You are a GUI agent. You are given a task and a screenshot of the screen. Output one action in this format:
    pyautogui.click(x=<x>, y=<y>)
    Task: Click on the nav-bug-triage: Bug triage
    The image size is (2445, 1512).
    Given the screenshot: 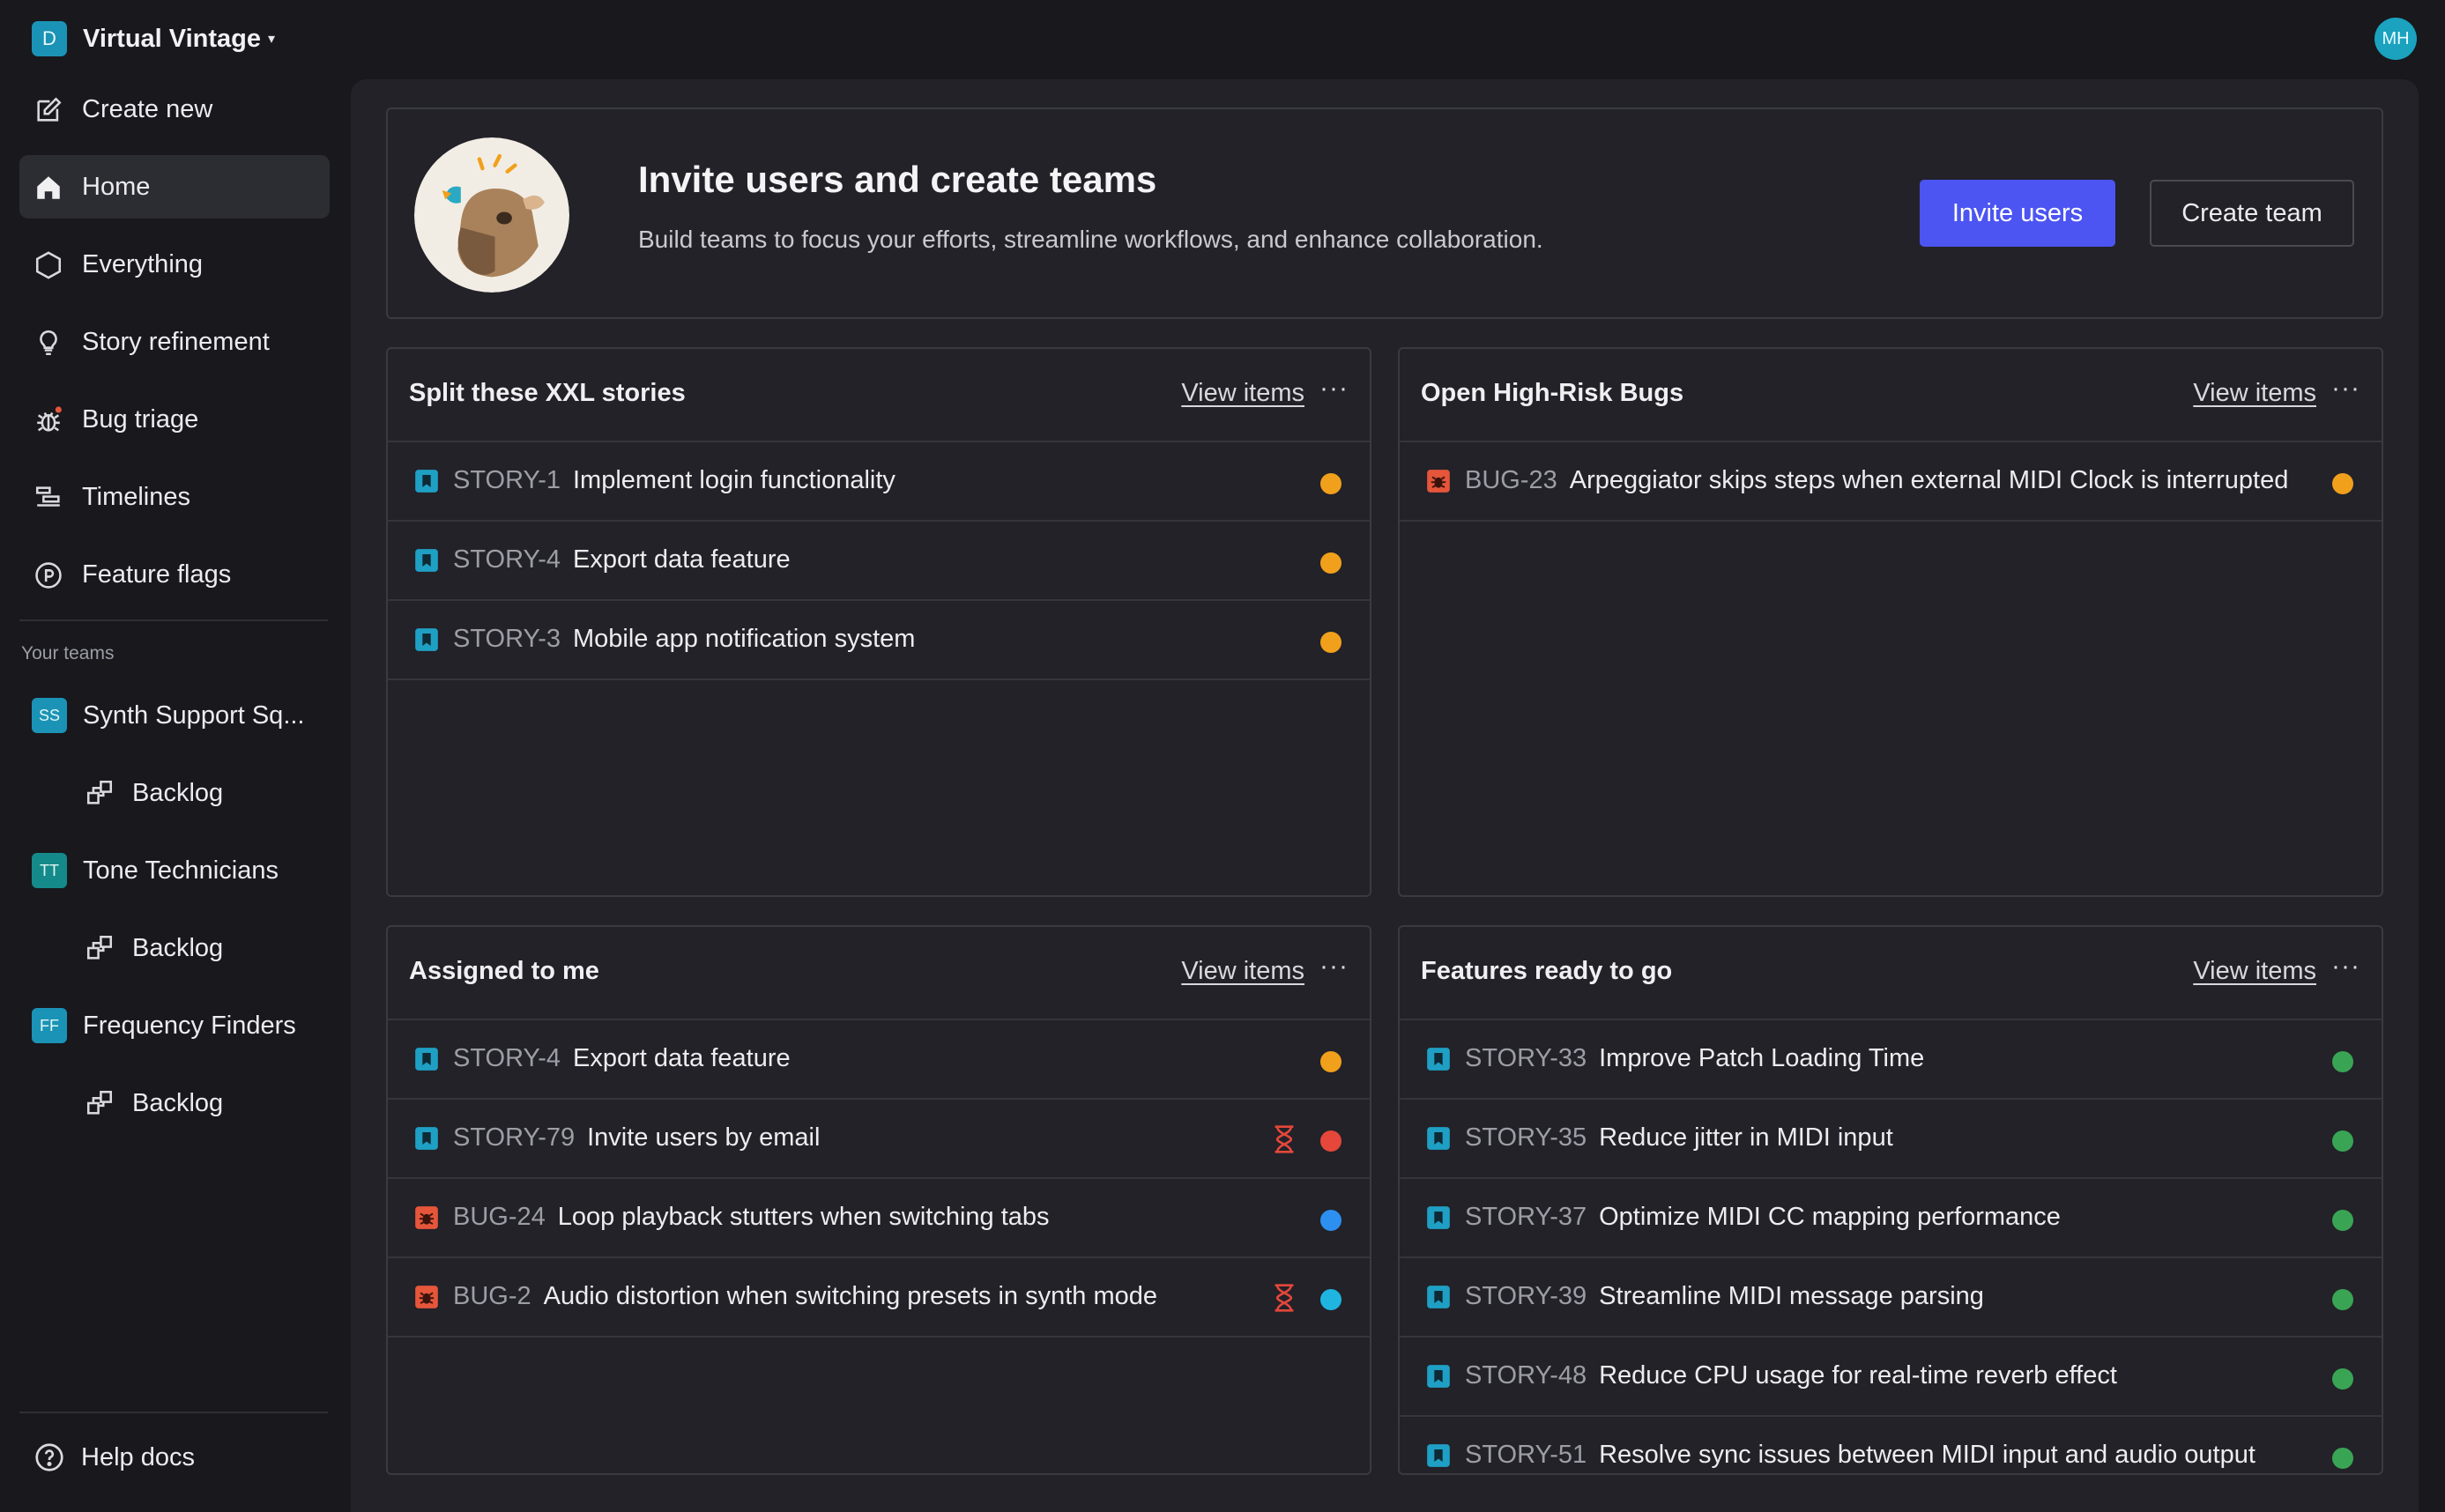 What is the action you would take?
    pyautogui.click(x=174, y=419)
    